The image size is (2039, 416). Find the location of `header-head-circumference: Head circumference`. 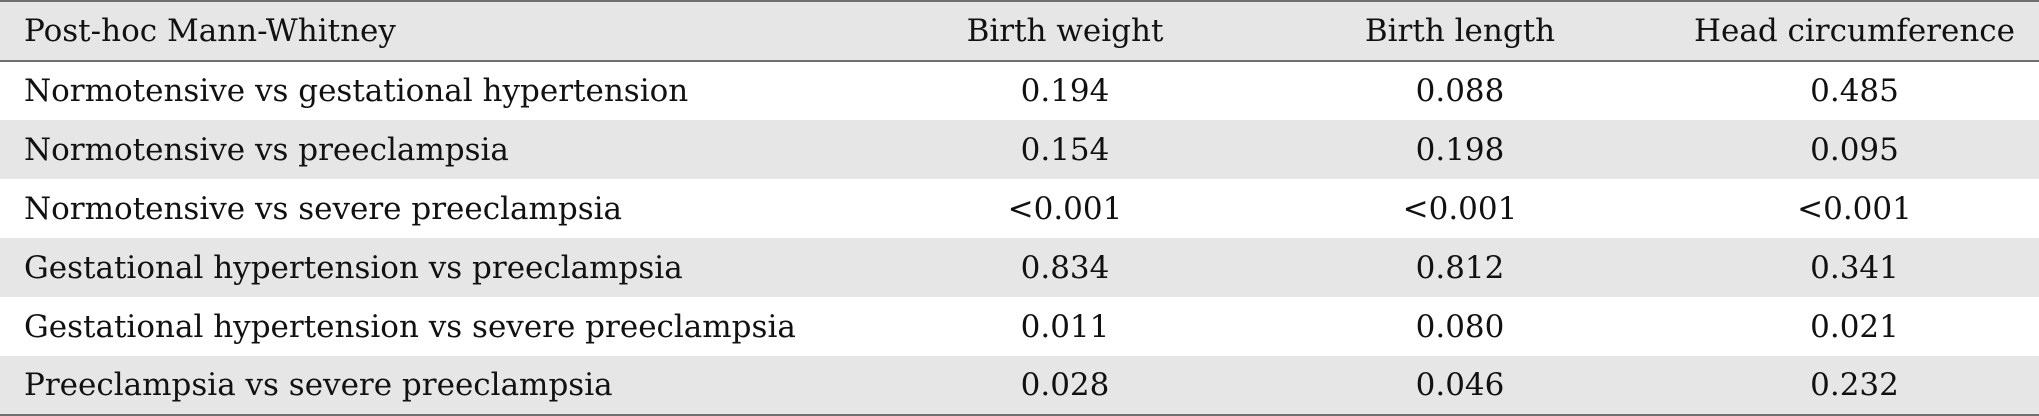

header-head-circumference: Head circumference is located at coordinates (1854, 31).